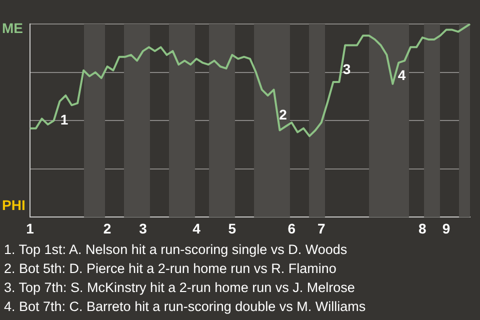 This screenshot has width=480, height=320. I want to click on text: PHI, so click(14, 205).